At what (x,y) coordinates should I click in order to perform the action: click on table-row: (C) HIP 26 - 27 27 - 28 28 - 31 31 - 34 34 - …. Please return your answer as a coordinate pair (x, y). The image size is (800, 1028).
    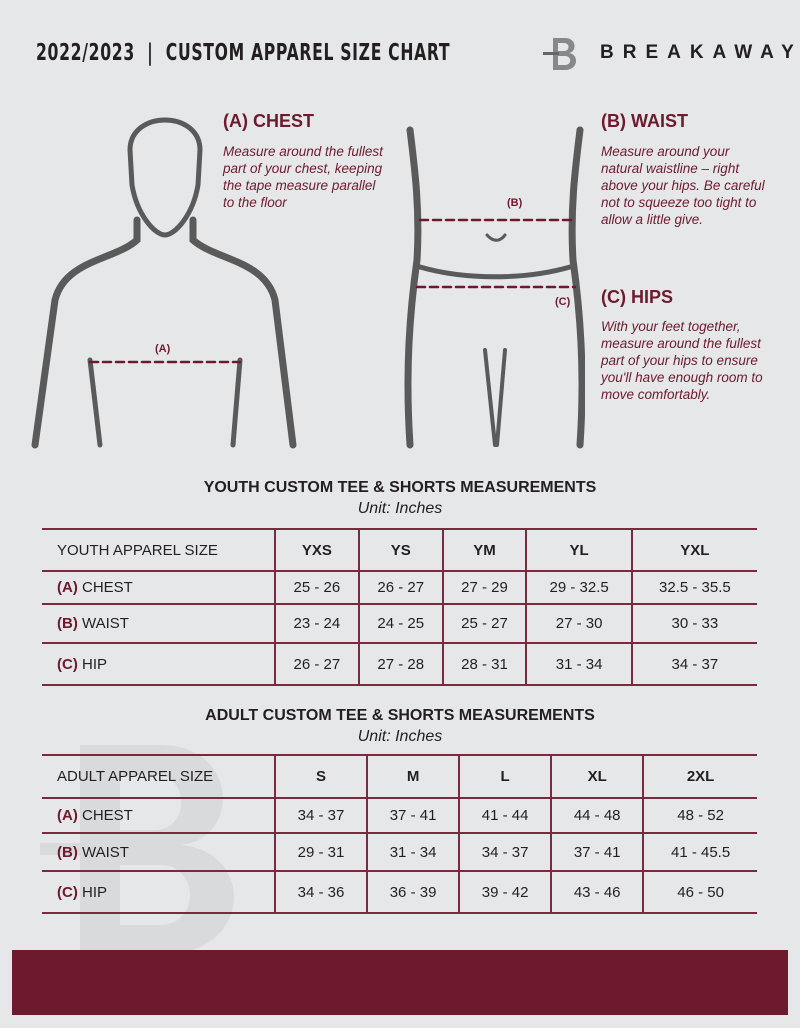
    Looking at the image, I should click on (399, 664).